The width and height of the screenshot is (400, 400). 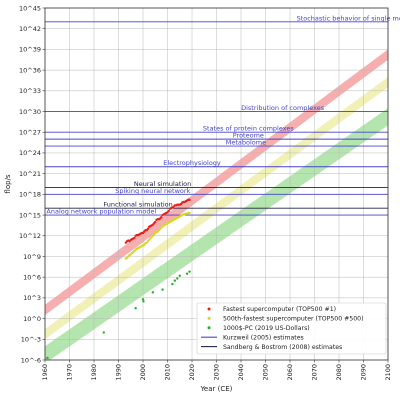 I want to click on y-tick-label: 10^0, so click(x=32, y=319).